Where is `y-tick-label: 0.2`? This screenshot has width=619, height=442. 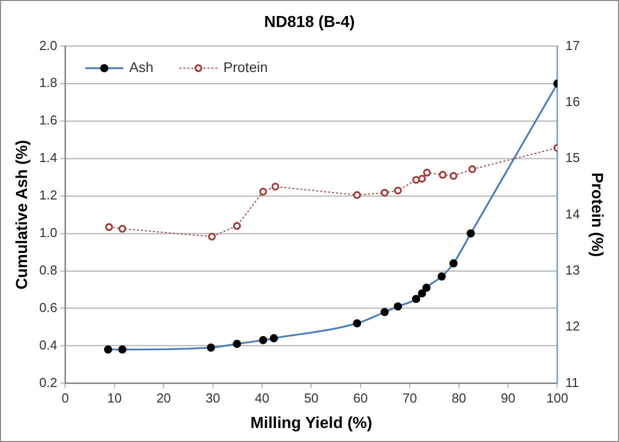
y-tick-label: 0.2 is located at coordinates (48, 382).